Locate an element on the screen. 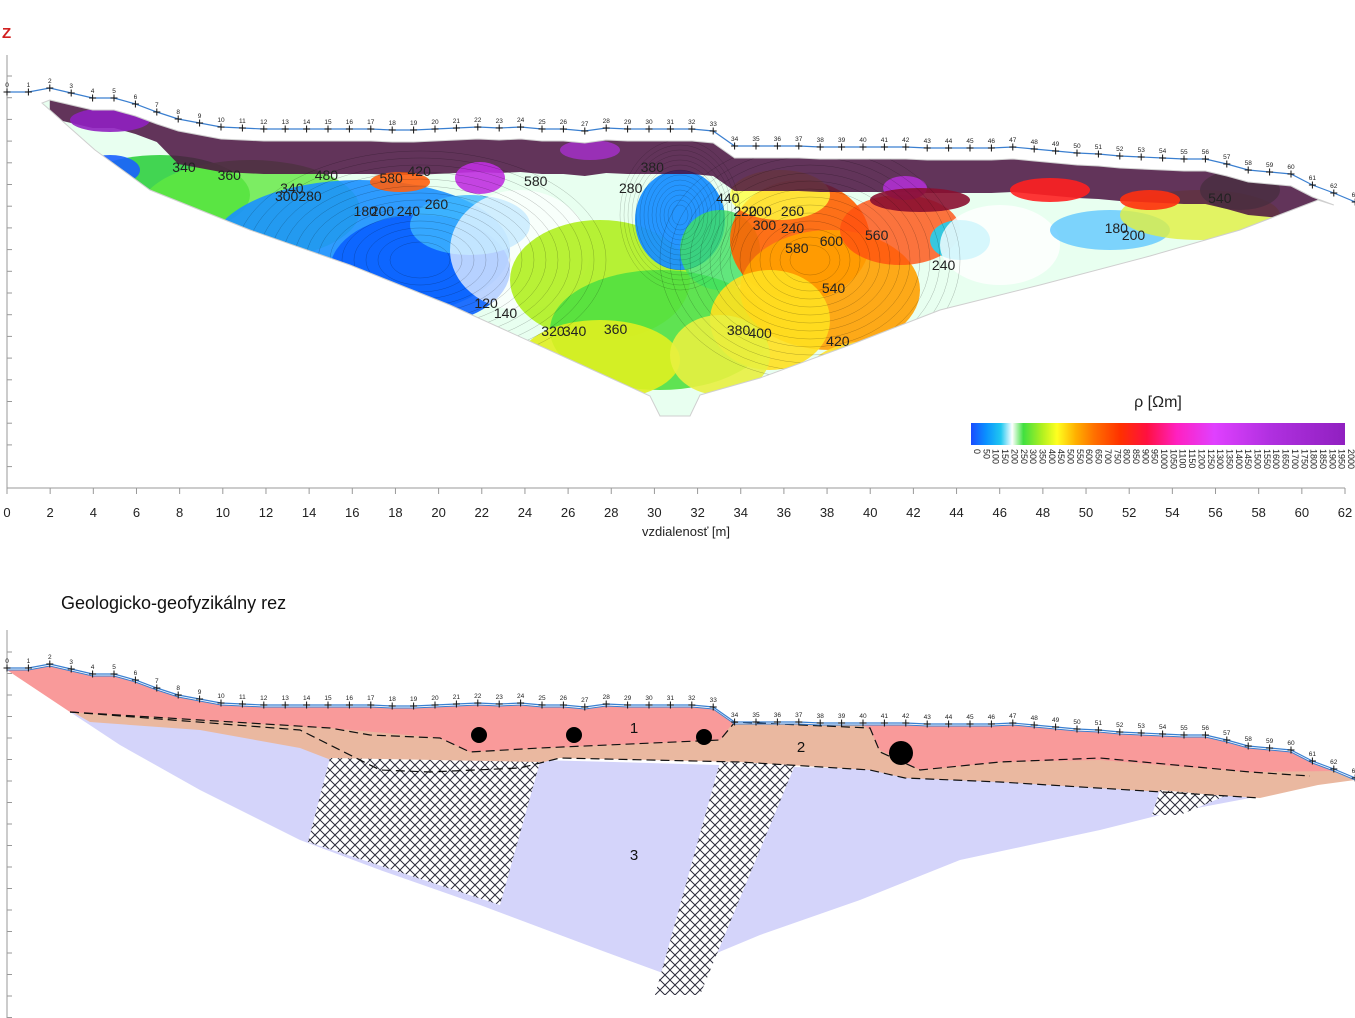  electrode-label: 31 is located at coordinates (671, 698).